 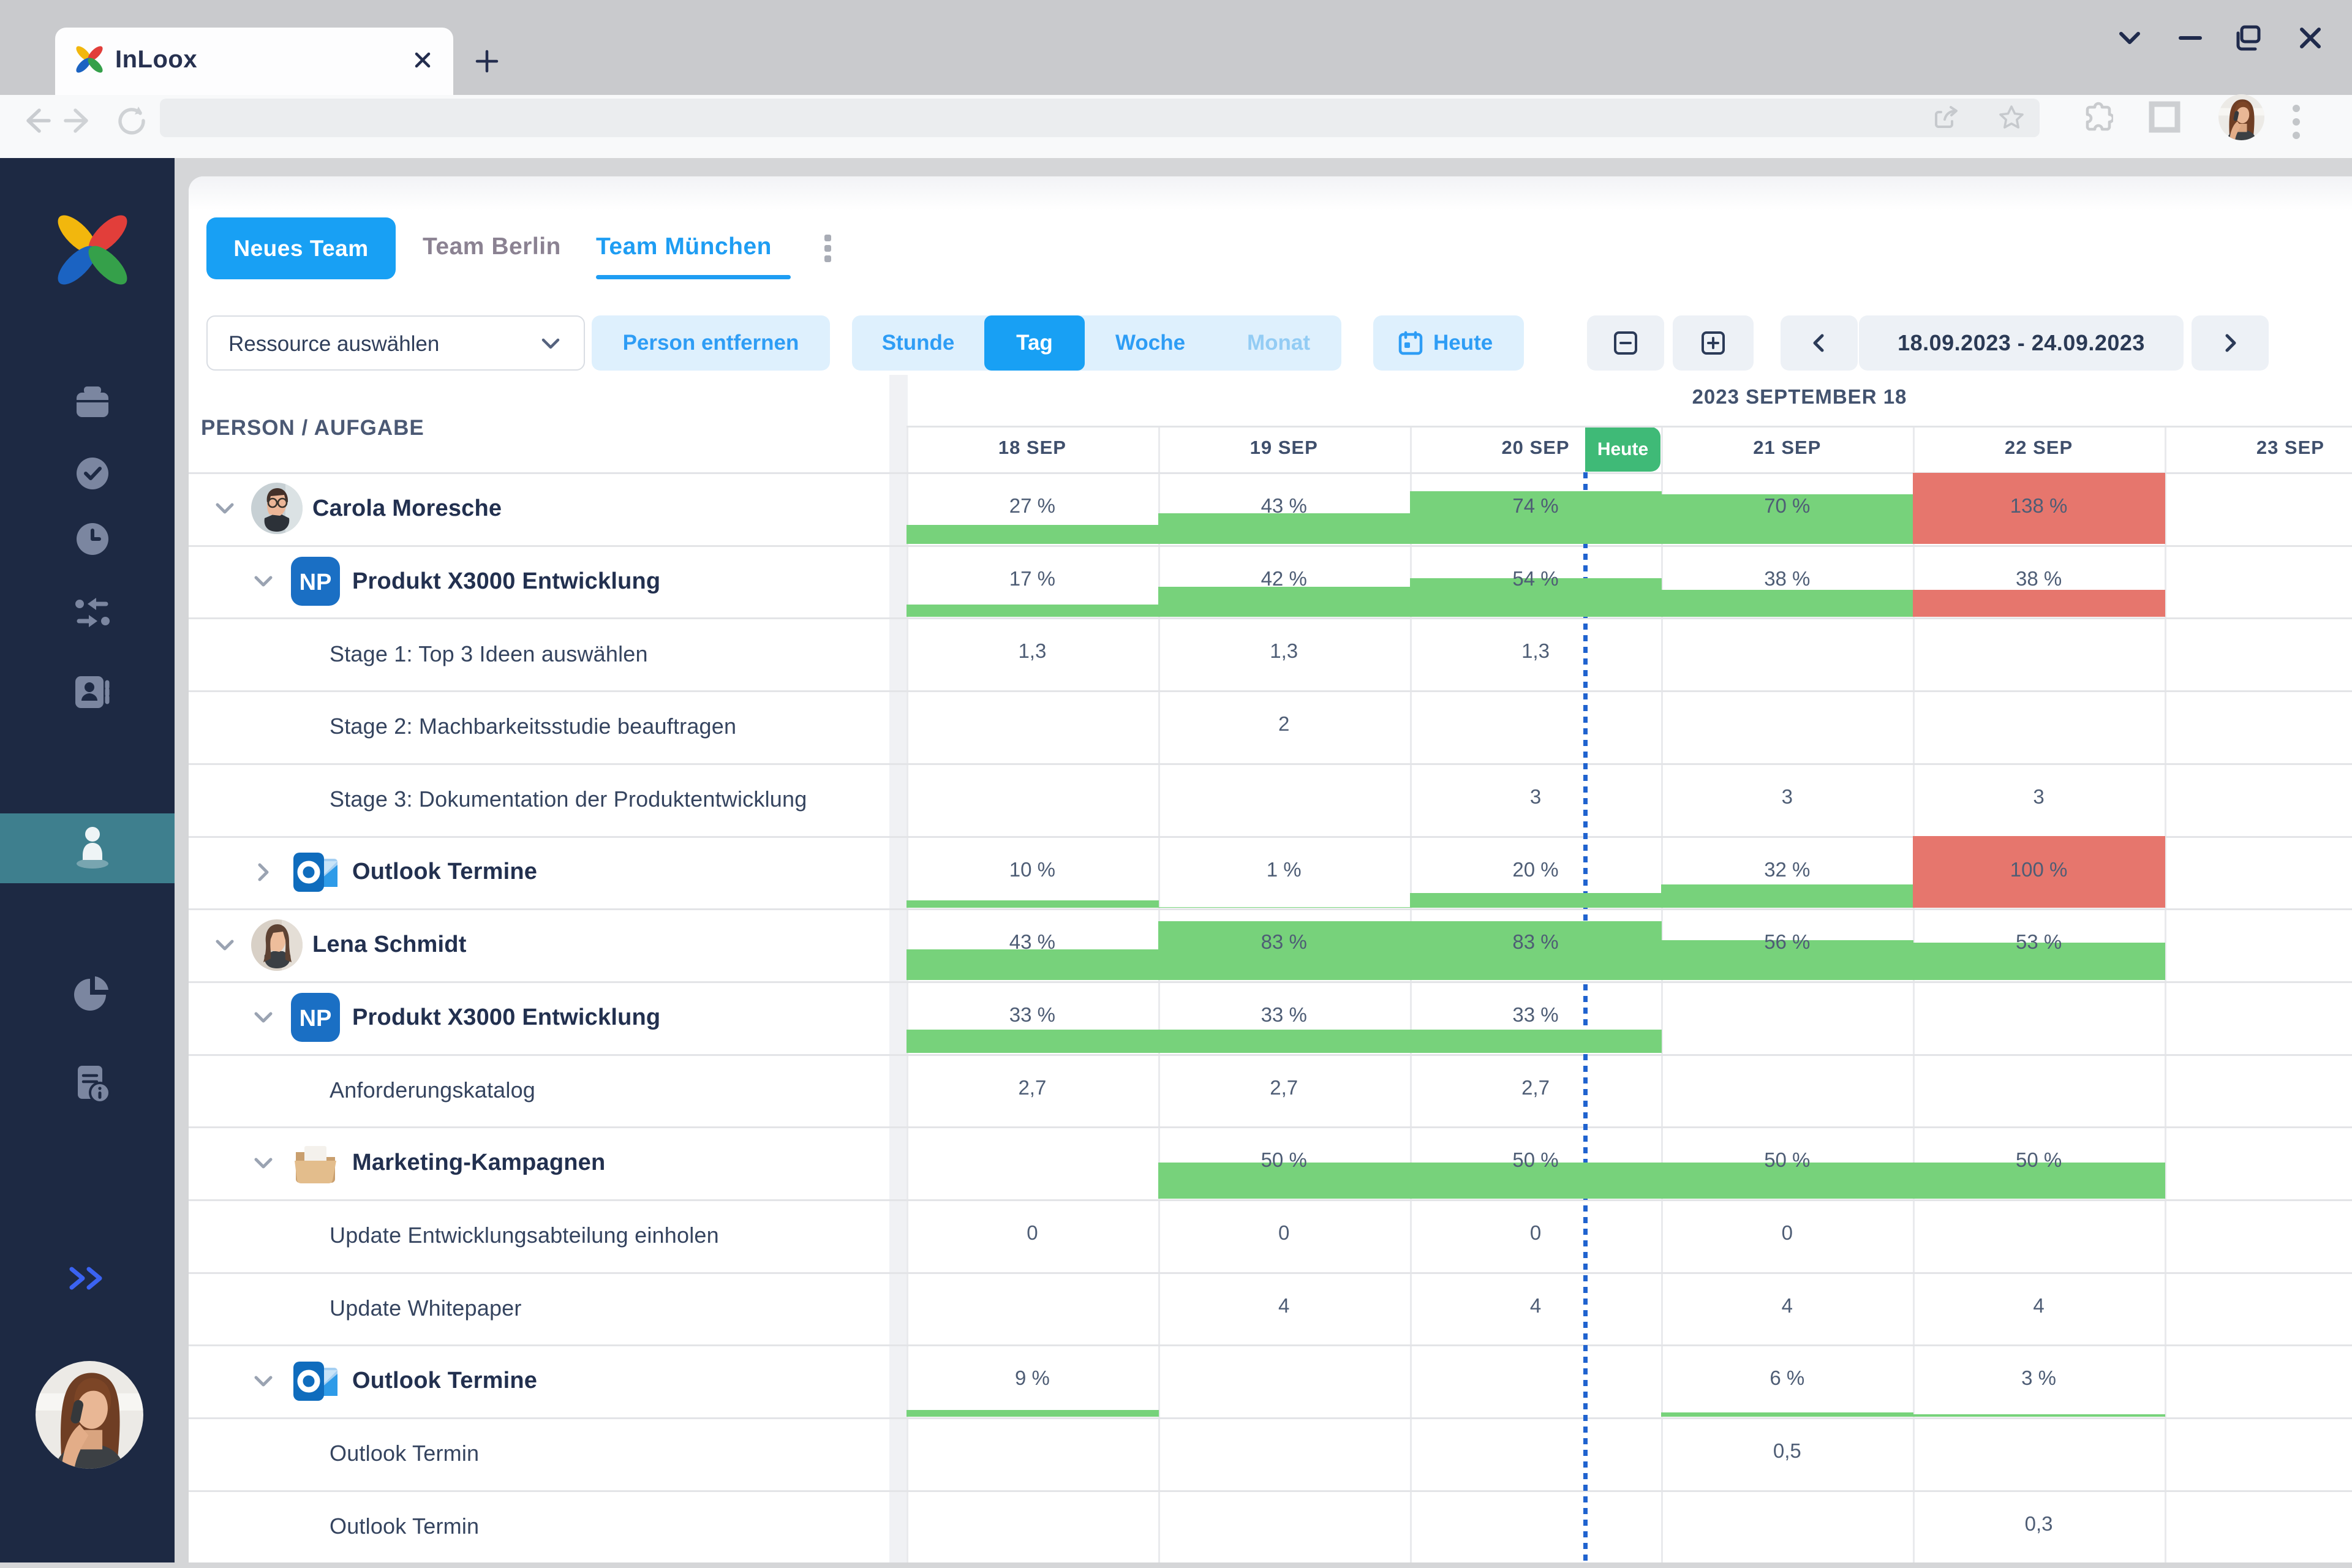 I want to click on plus-square-icon, so click(x=1714, y=343).